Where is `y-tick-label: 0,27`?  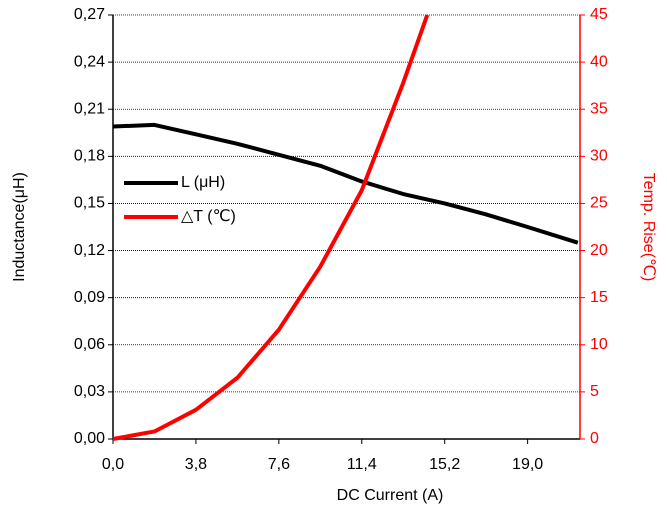 y-tick-label: 0,27 is located at coordinates (89, 14).